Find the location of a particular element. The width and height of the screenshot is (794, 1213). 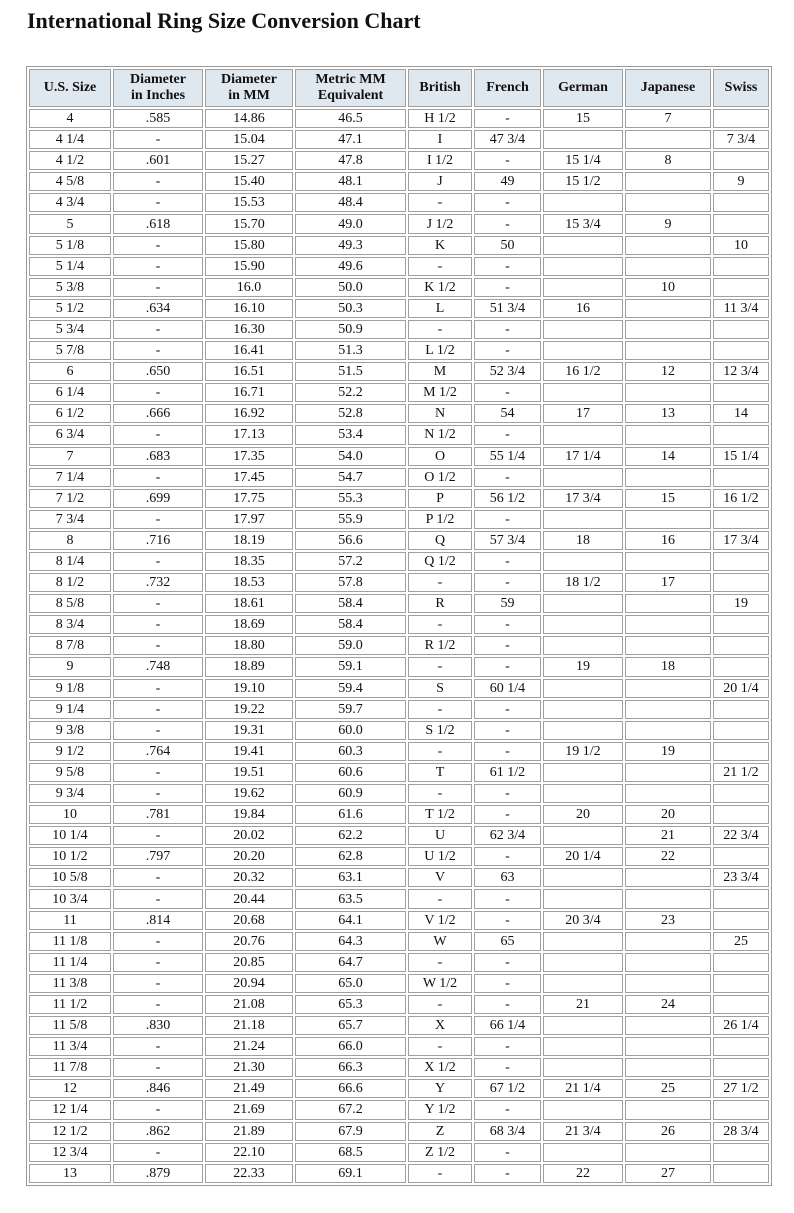

table-cell: 8 is located at coordinates (70, 540).